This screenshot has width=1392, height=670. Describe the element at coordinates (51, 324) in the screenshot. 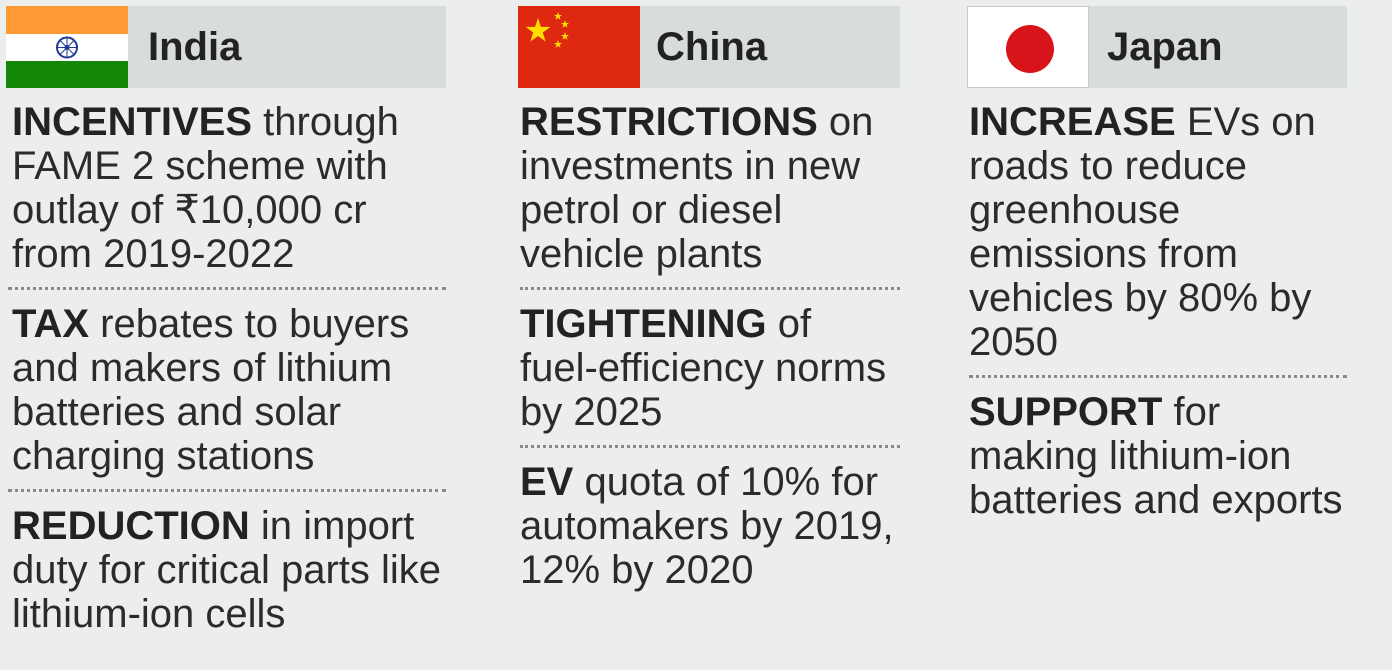

I see `item-lead: TAX` at that location.